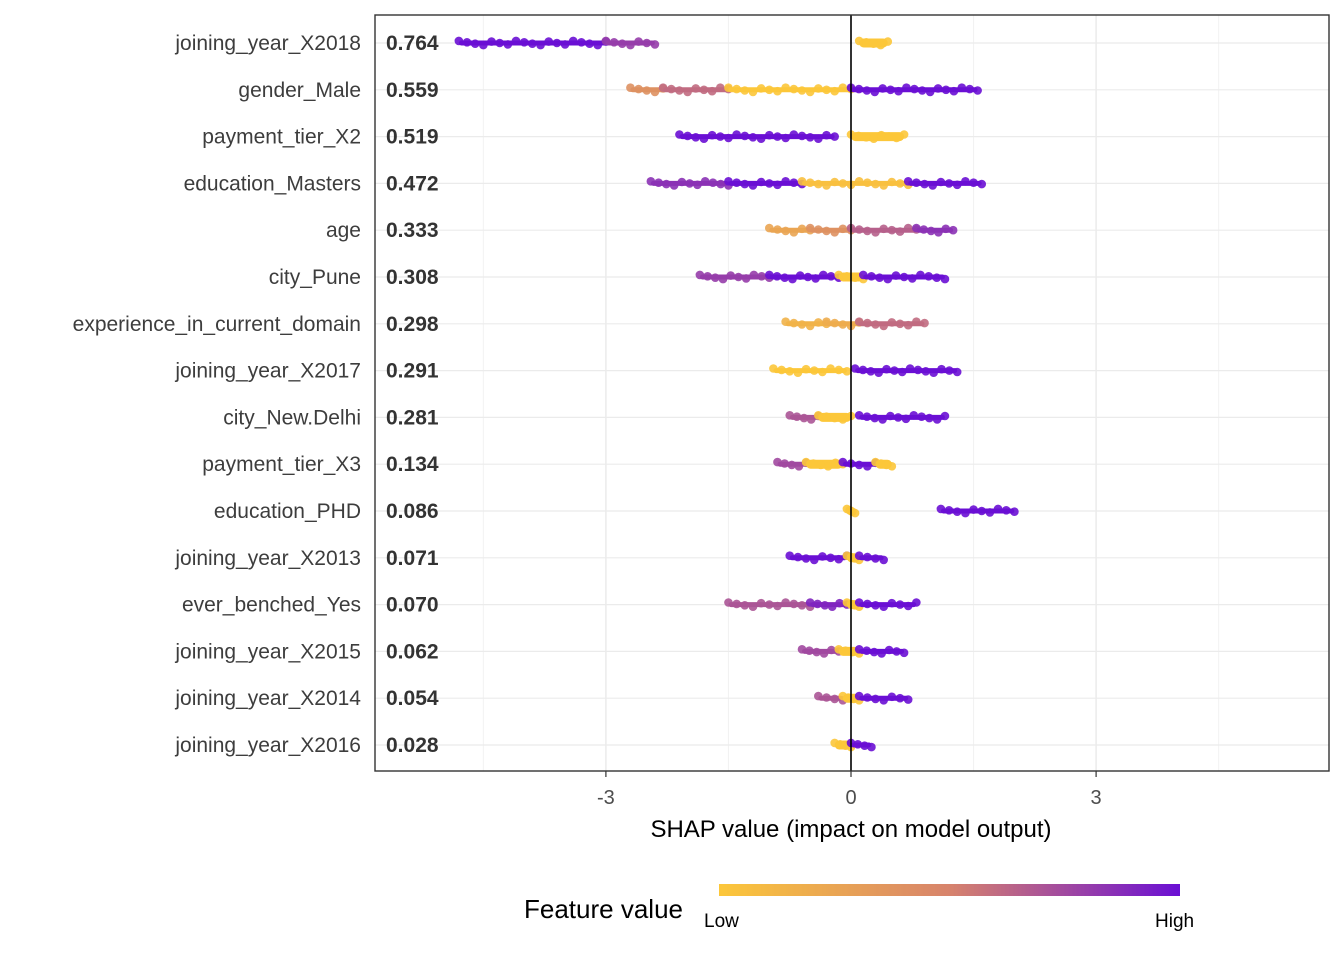 The image size is (1344, 960). Describe the element at coordinates (412, 324) in the screenshot. I see `feature-importance-label: 0.298` at that location.